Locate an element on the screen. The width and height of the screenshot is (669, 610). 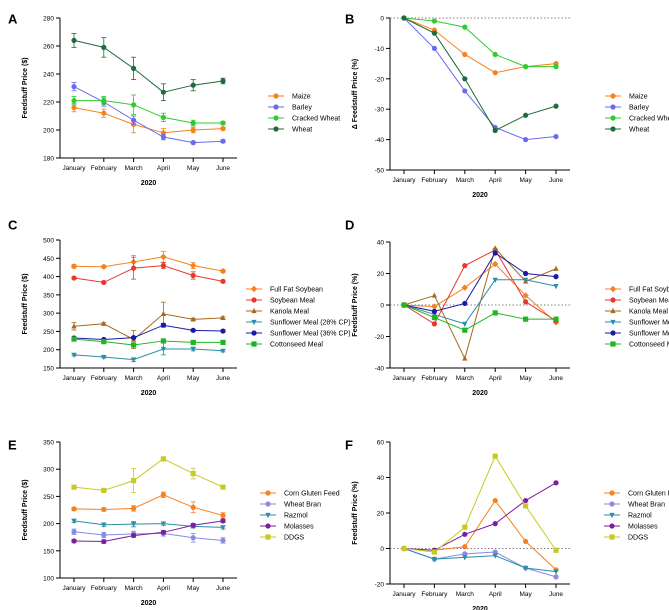
legend-entry: Sunflower Meal (28% CP) is located at coordinates (649, 323).